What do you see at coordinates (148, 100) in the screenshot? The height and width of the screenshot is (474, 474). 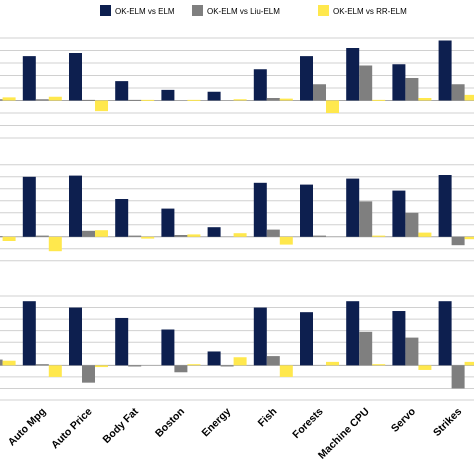 I see `bar-ok-elm-vs-rr-elm-body-fat` at bounding box center [148, 100].